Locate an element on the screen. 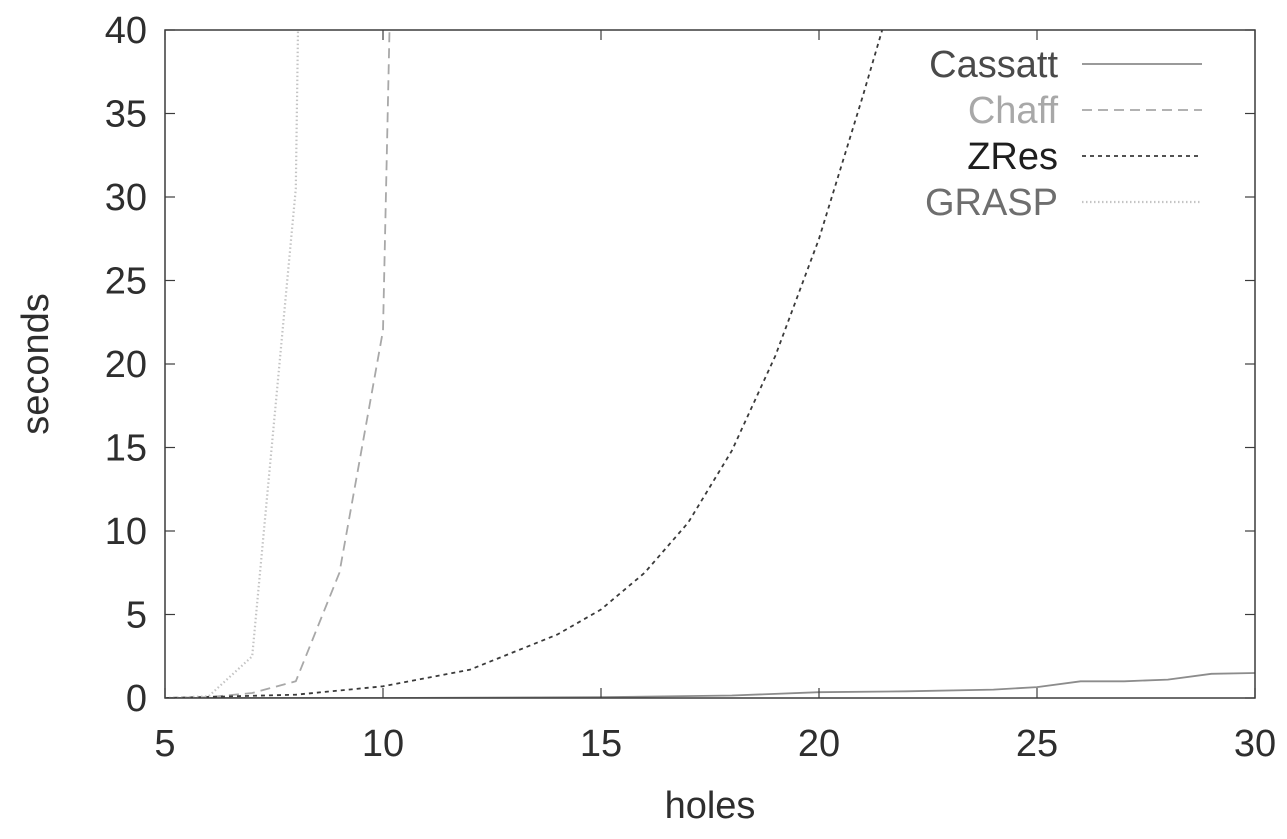 This screenshot has width=1287, height=839. x-tick-label: 20 is located at coordinates (819, 744).